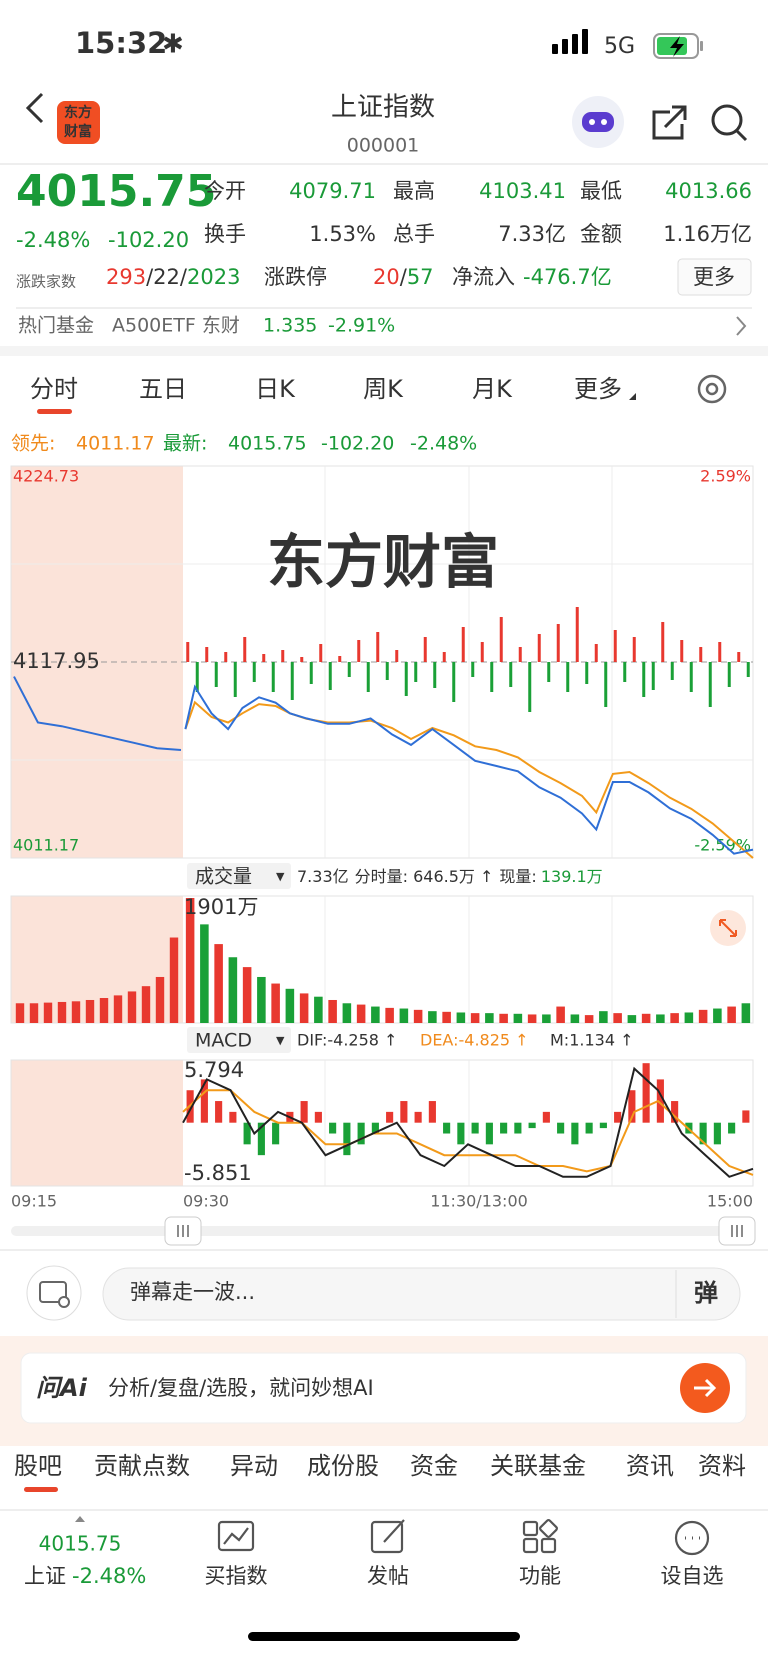 This screenshot has height=1662, width=768. Describe the element at coordinates (468, 1122) in the screenshot. I see `dif-line` at that location.